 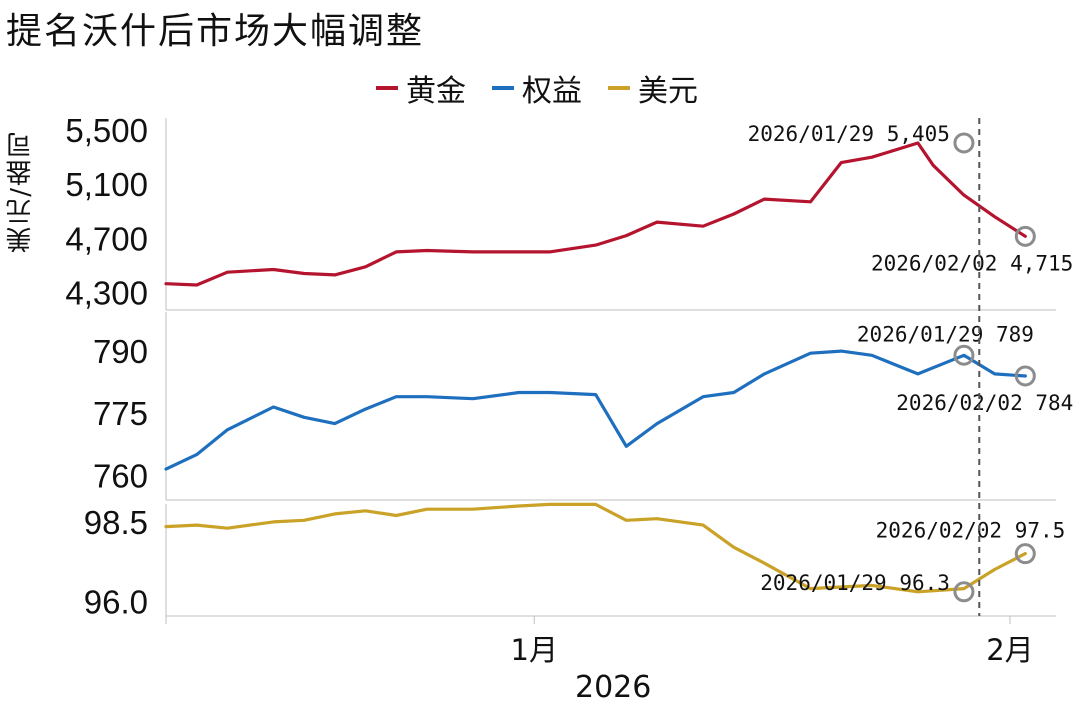 I want to click on legend-item-gold: 黄金, so click(x=421, y=88).